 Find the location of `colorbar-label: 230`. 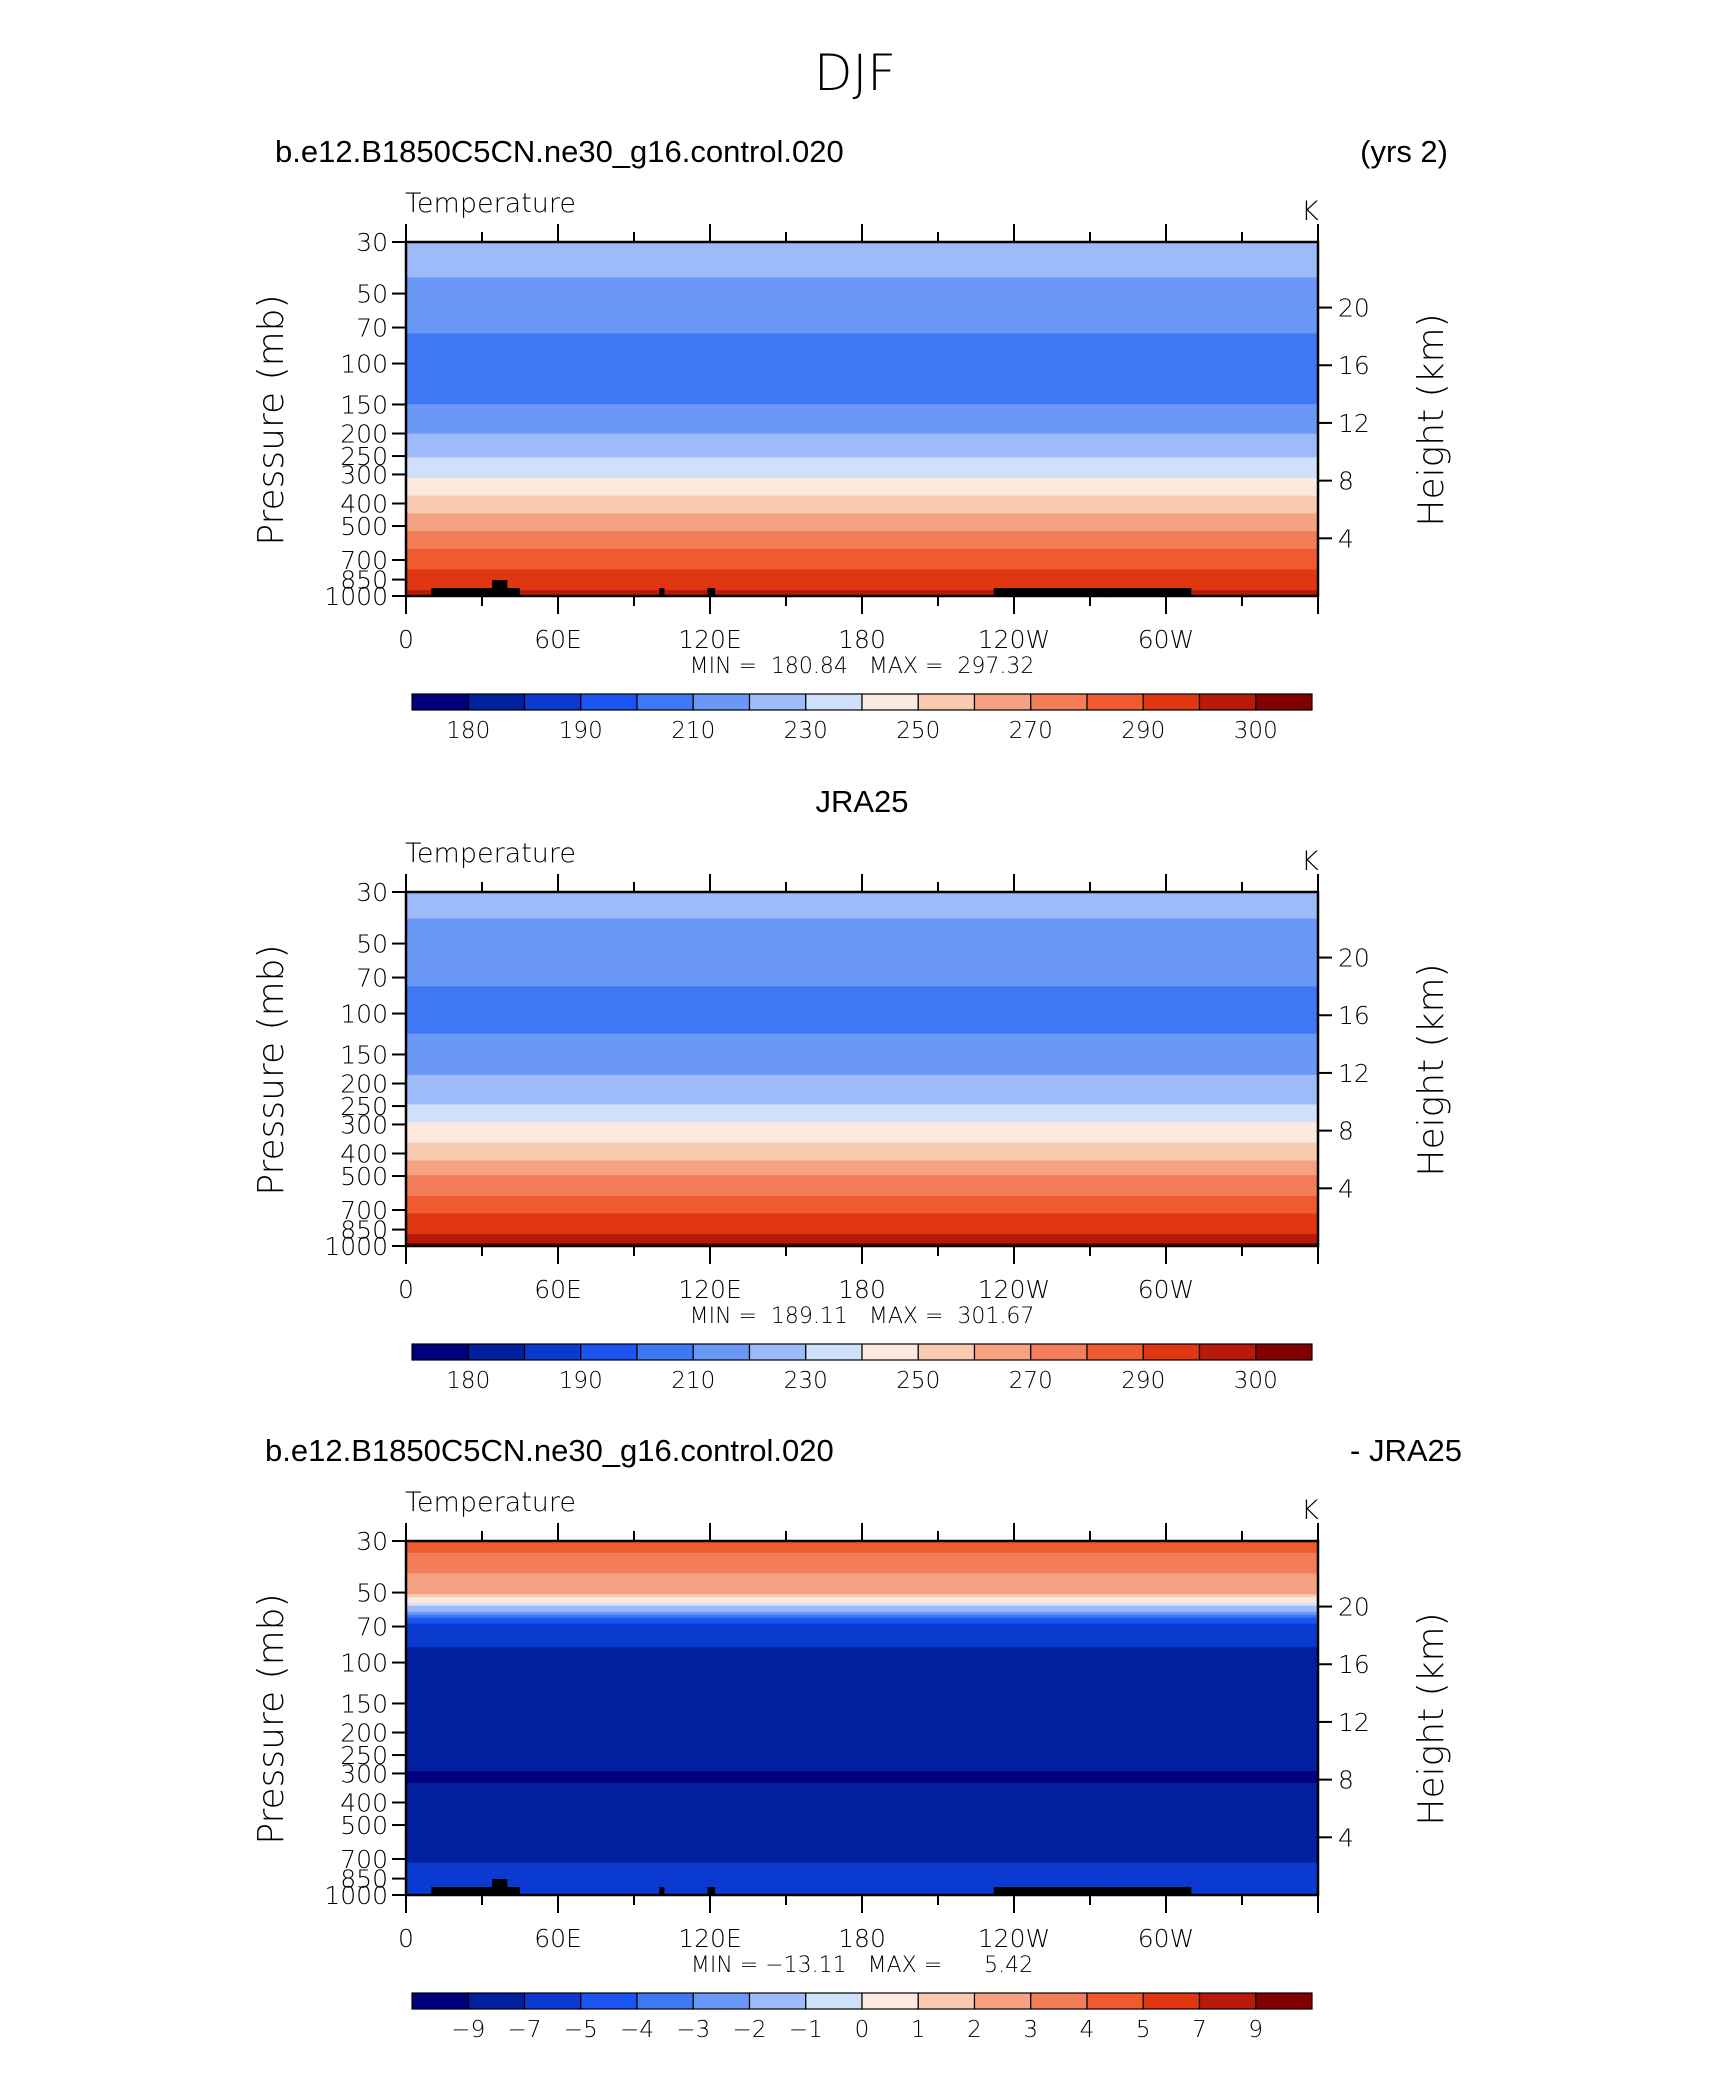

colorbar-label: 230 is located at coordinates (806, 1381).